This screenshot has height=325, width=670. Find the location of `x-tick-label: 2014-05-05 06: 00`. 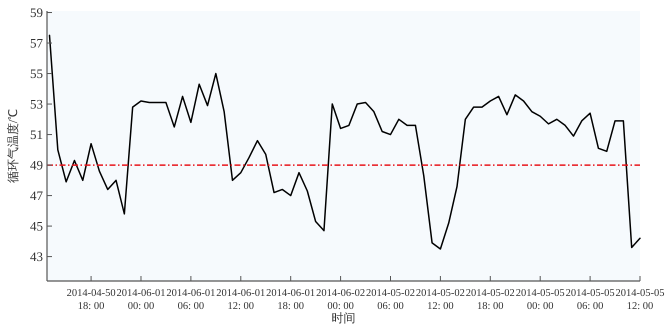

x-tick-label: 2014-05-05 06: 00 is located at coordinates (590, 300).